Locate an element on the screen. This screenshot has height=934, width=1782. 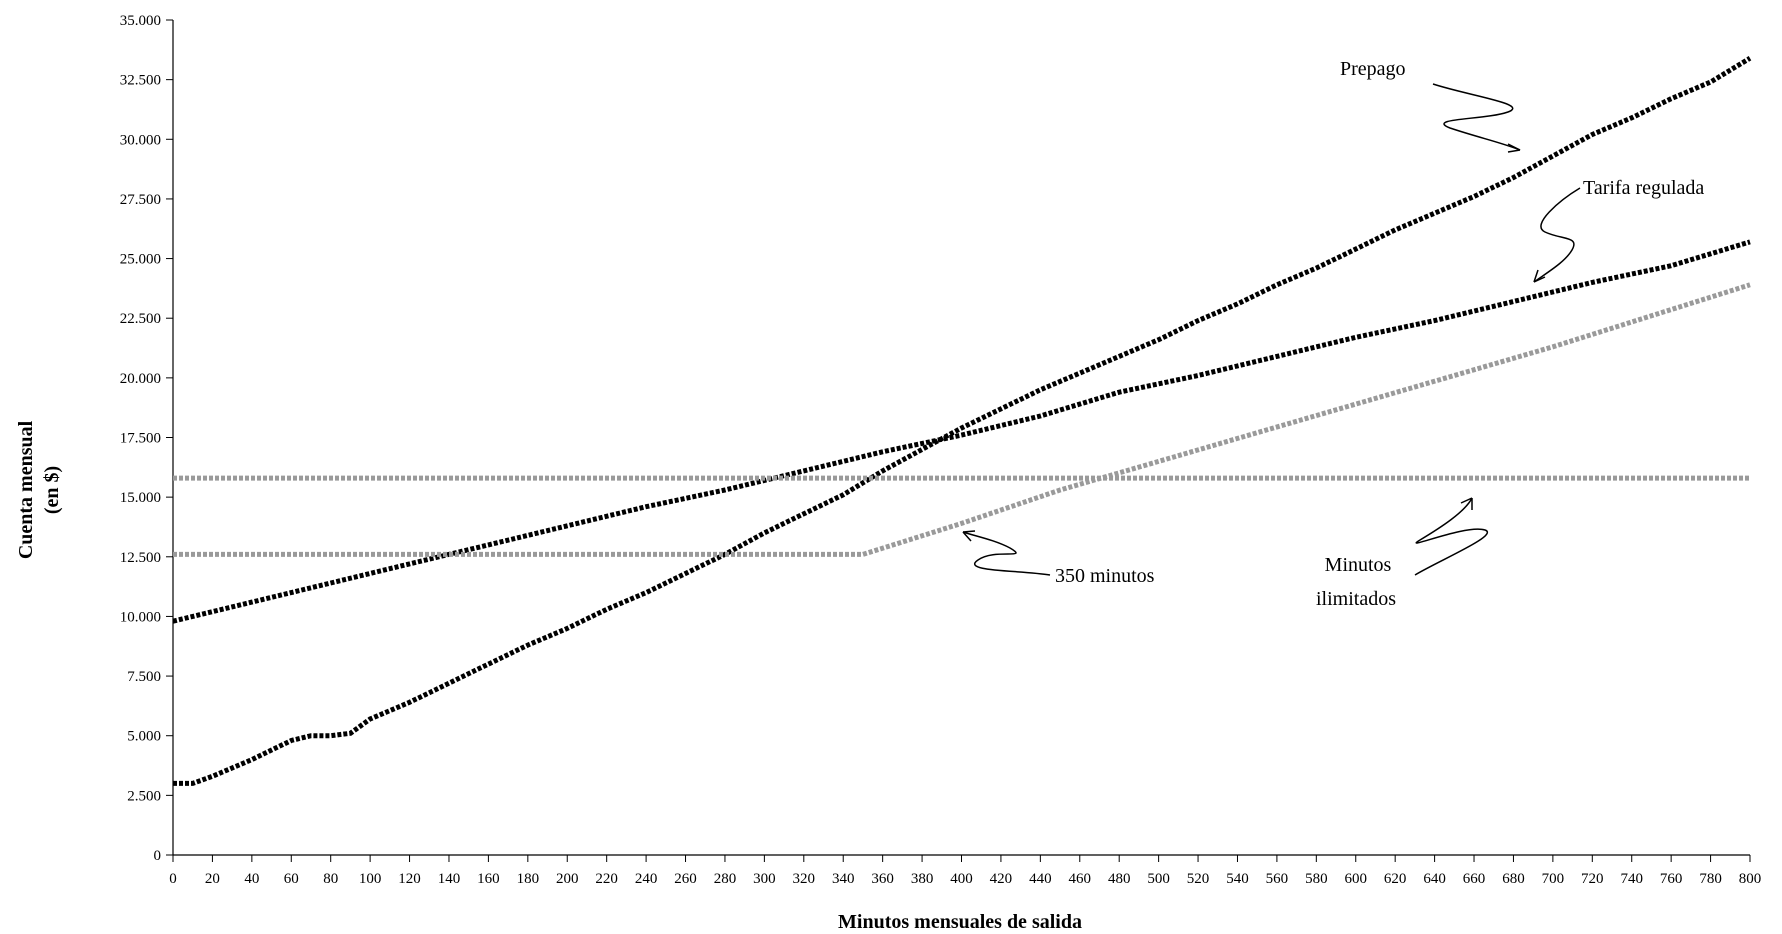
y-tick-label: 15.000 is located at coordinates (140, 498).